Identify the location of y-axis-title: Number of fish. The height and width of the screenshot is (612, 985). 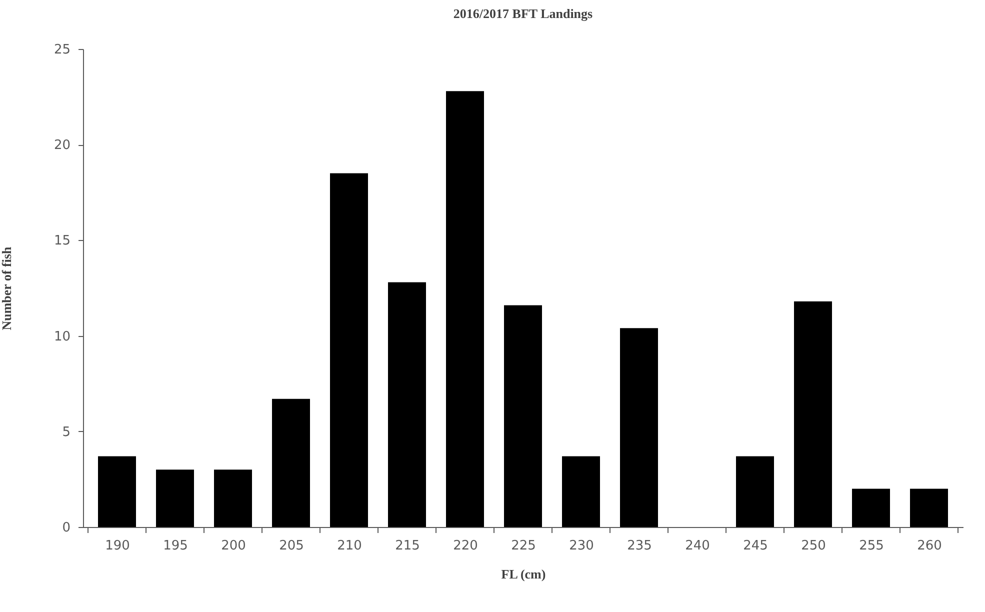
(7, 288).